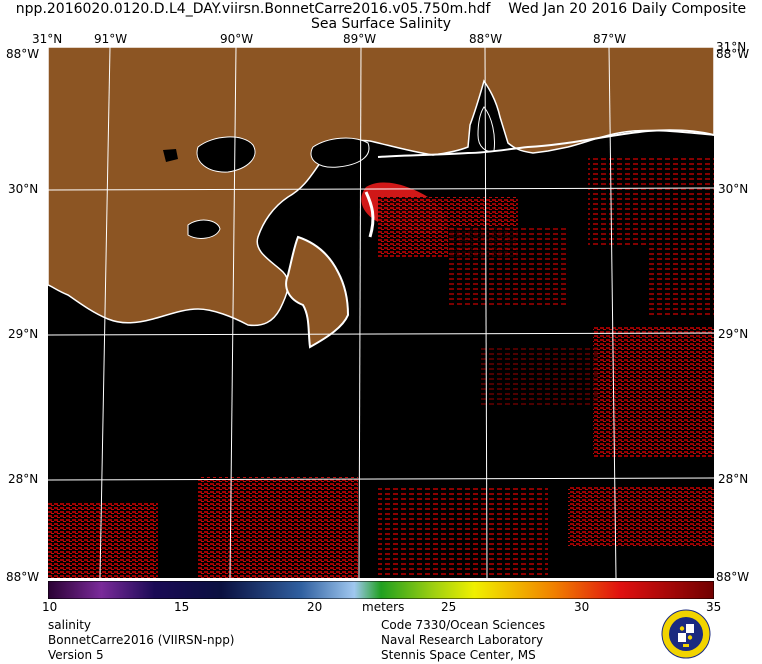 The width and height of the screenshot is (762, 664). What do you see at coordinates (381, 24) in the screenshot?
I see `product-subtitle: Sea Surface Salinity` at bounding box center [381, 24].